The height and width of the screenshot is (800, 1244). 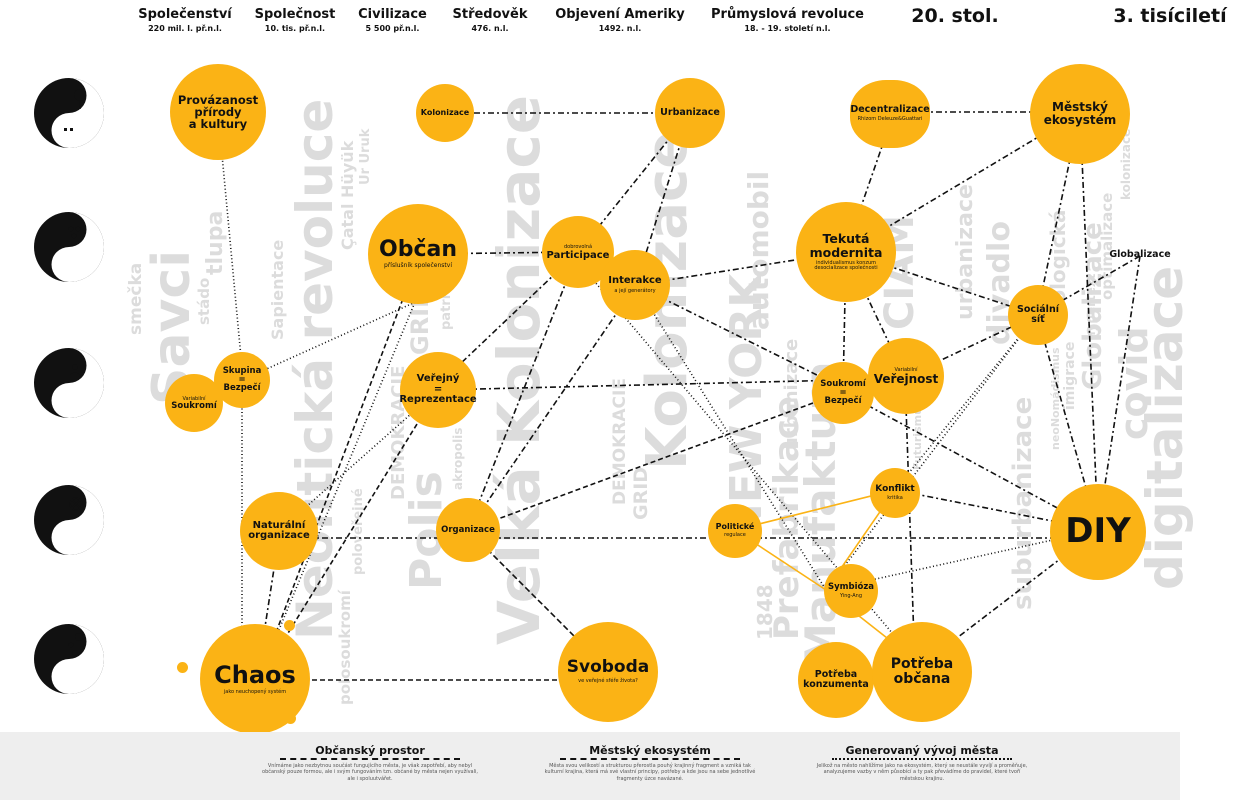 I want to click on node-decentralizace: Decentralizace Rhizom Deleuze&Guattari, so click(x=890, y=114).